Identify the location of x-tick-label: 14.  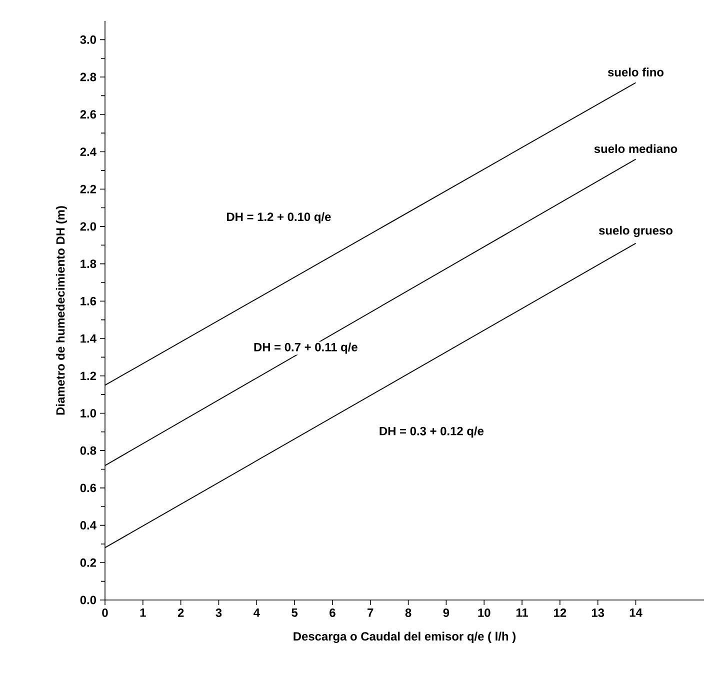
(636, 612).